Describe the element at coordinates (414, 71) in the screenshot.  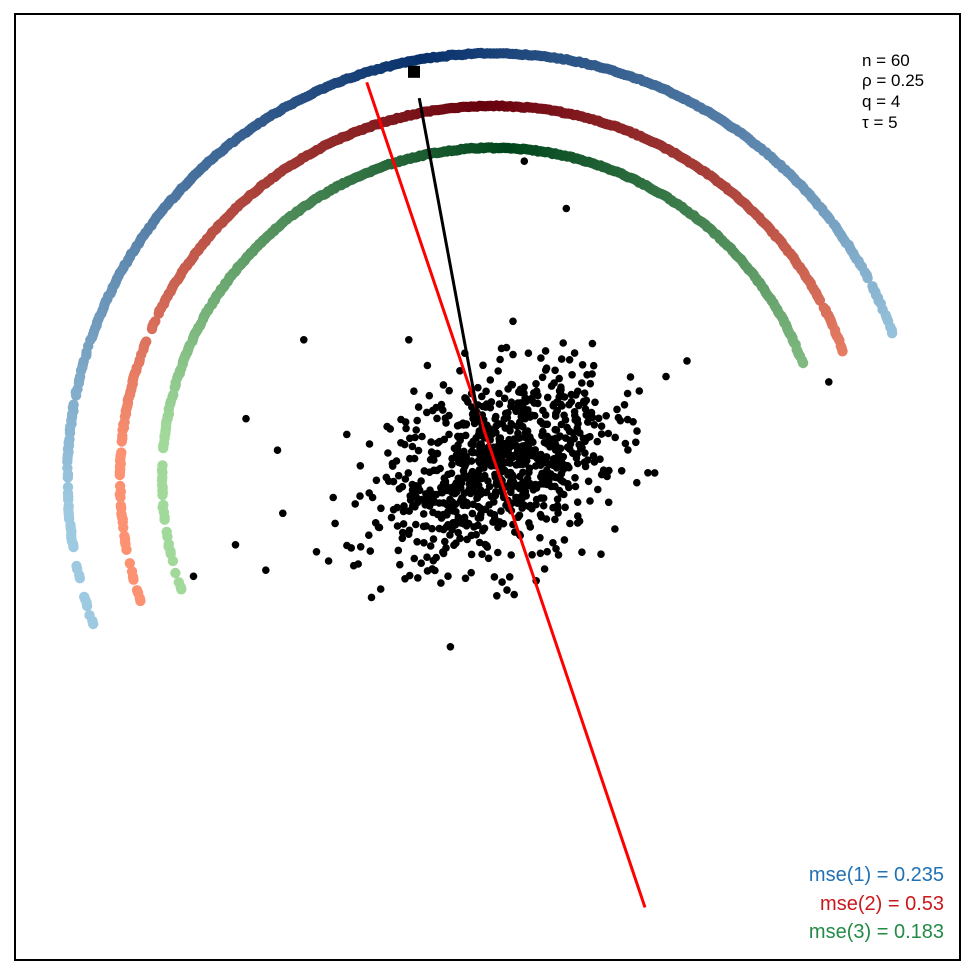
I see `square-marker` at that location.